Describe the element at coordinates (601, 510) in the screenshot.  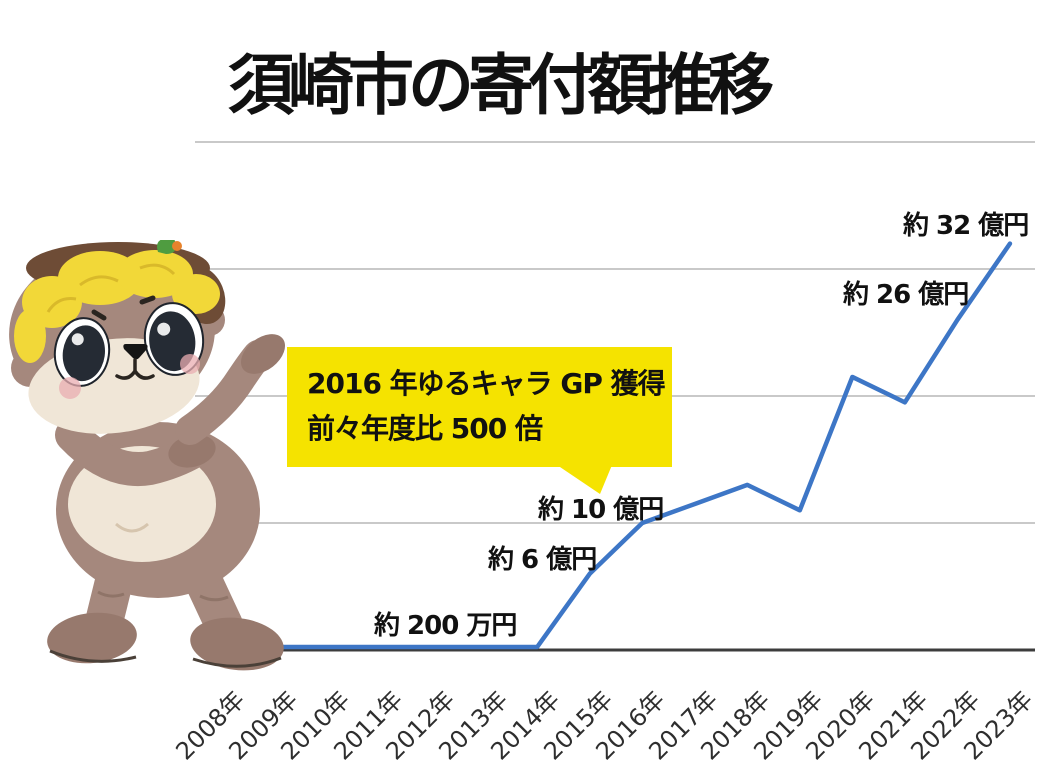
I see `value-label: 約 10 億円` at that location.